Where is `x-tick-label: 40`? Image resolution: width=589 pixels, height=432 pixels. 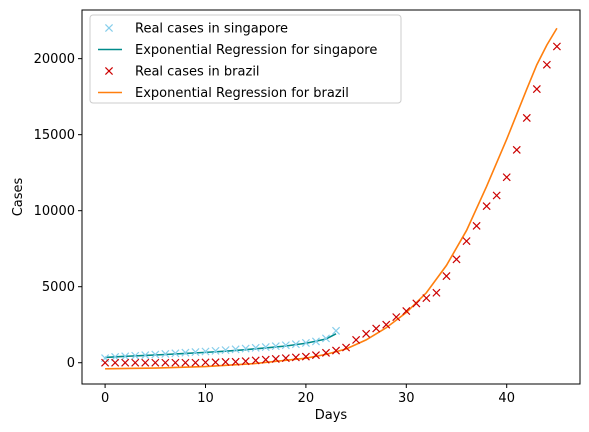 x-tick-label: 40 is located at coordinates (506, 398).